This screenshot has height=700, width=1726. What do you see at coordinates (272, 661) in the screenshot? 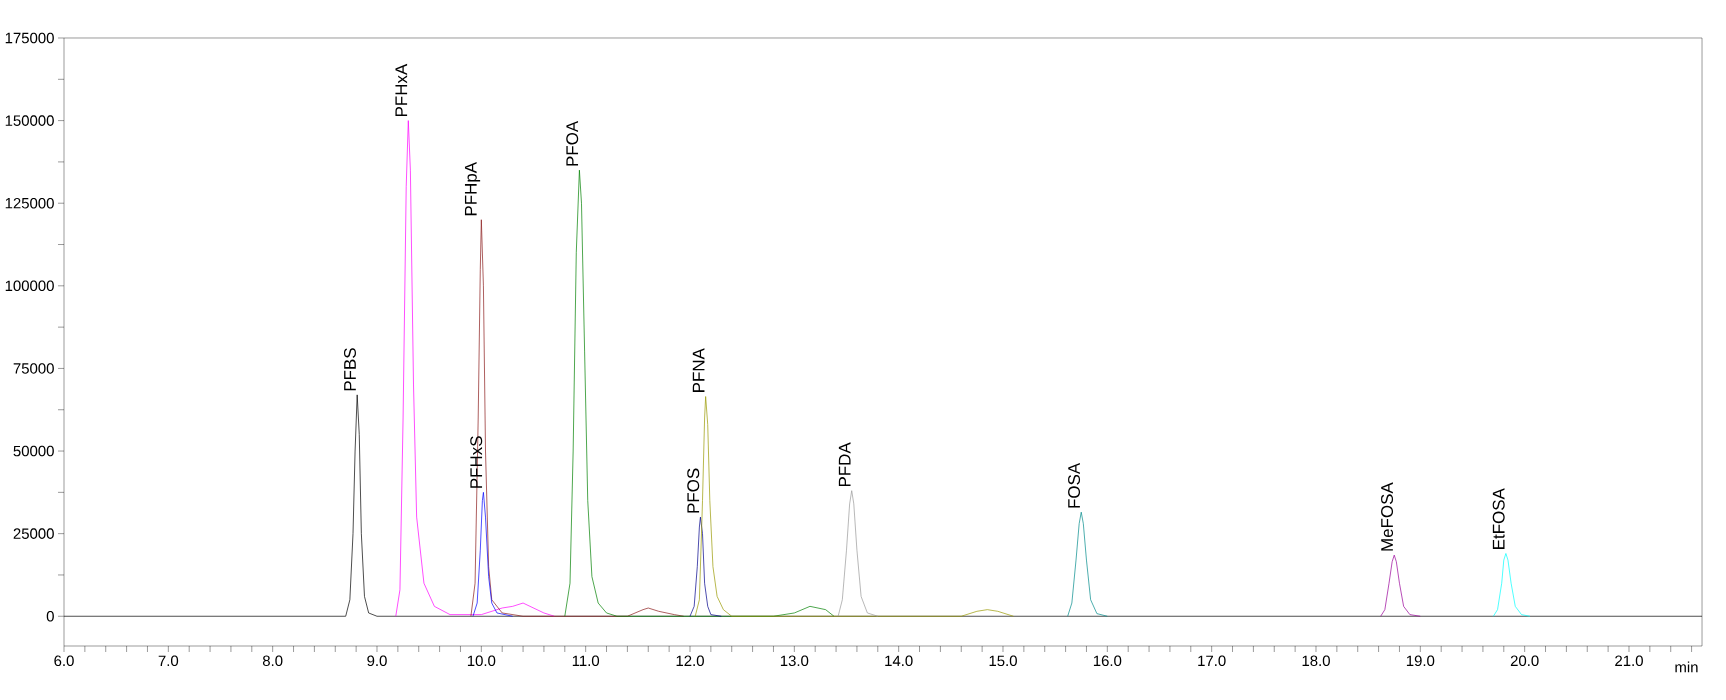
I see `x-tick-label: 8.0` at bounding box center [272, 661].